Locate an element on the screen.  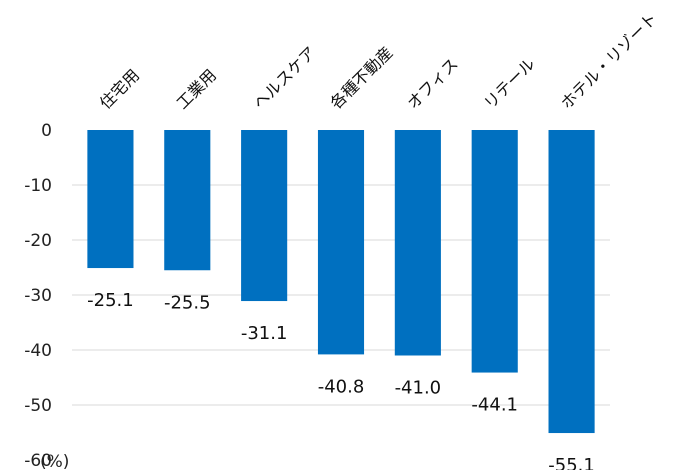
value-label: -44.1 is located at coordinates (494, 405).